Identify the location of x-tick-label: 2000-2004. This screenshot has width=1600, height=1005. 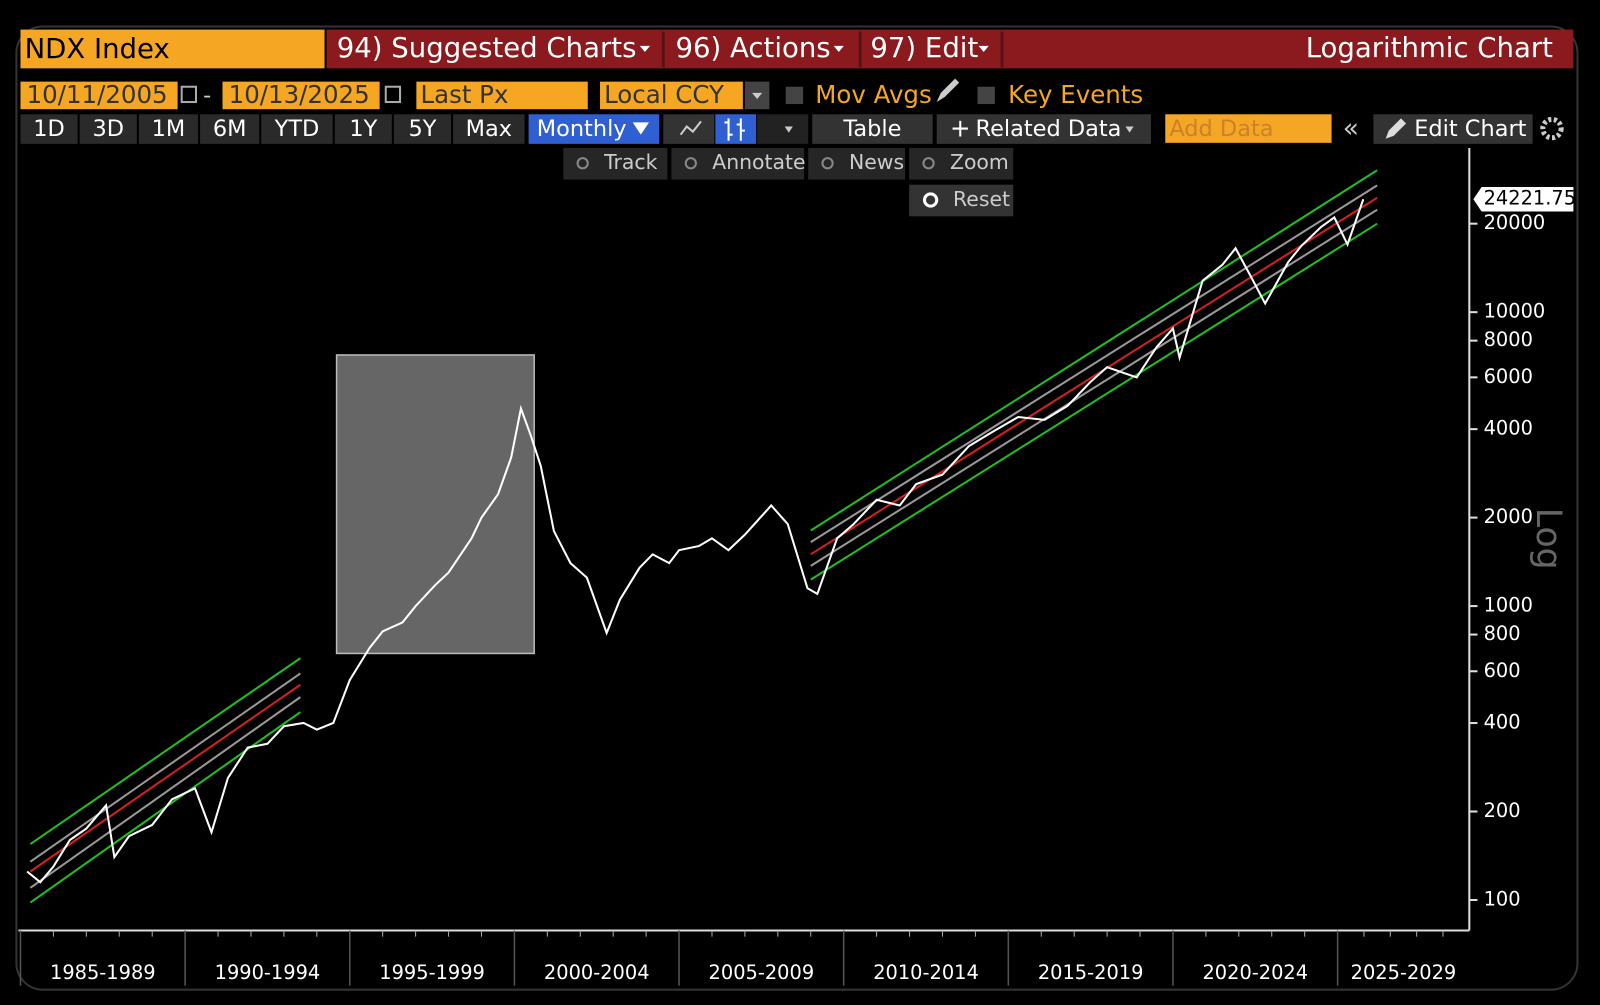
(597, 972).